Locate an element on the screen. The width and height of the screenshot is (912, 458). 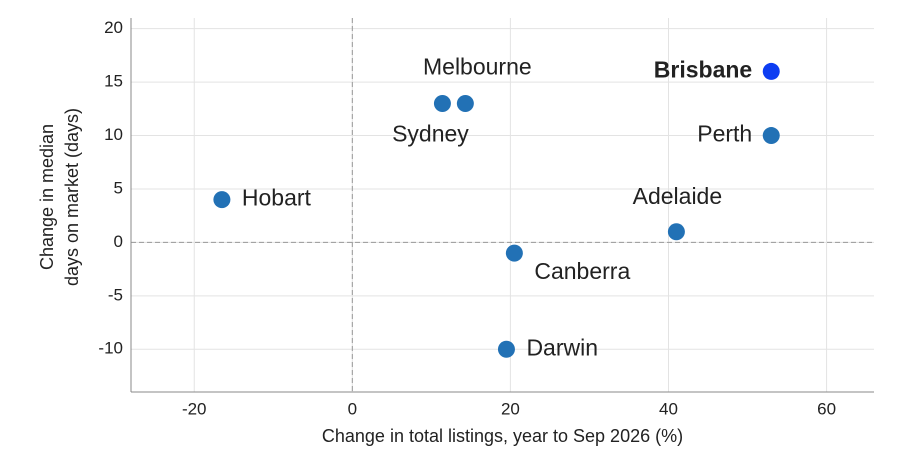
y-tick-label: 10 is located at coordinates (113, 134).